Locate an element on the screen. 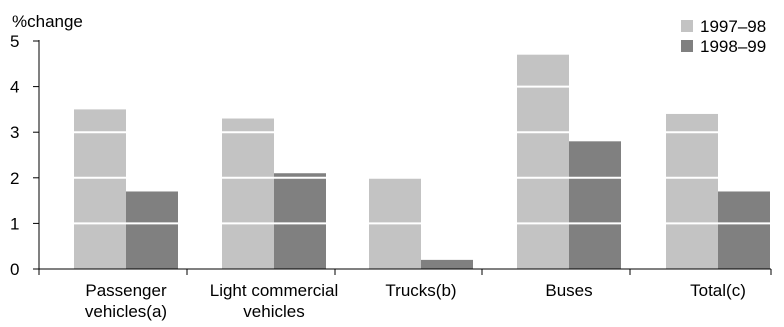 The image size is (784, 327). x-tick-label-2: Trucks(b) is located at coordinates (420, 290).